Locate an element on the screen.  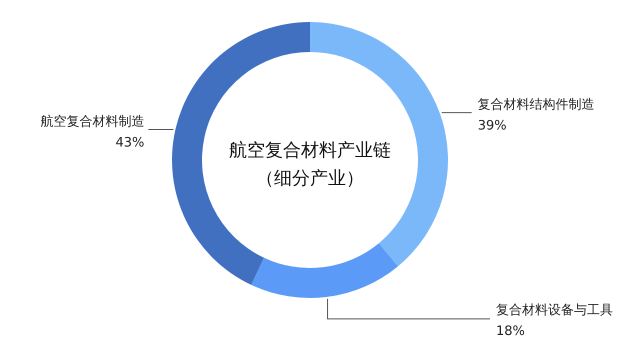
data-label: 18% is located at coordinates (510, 331).